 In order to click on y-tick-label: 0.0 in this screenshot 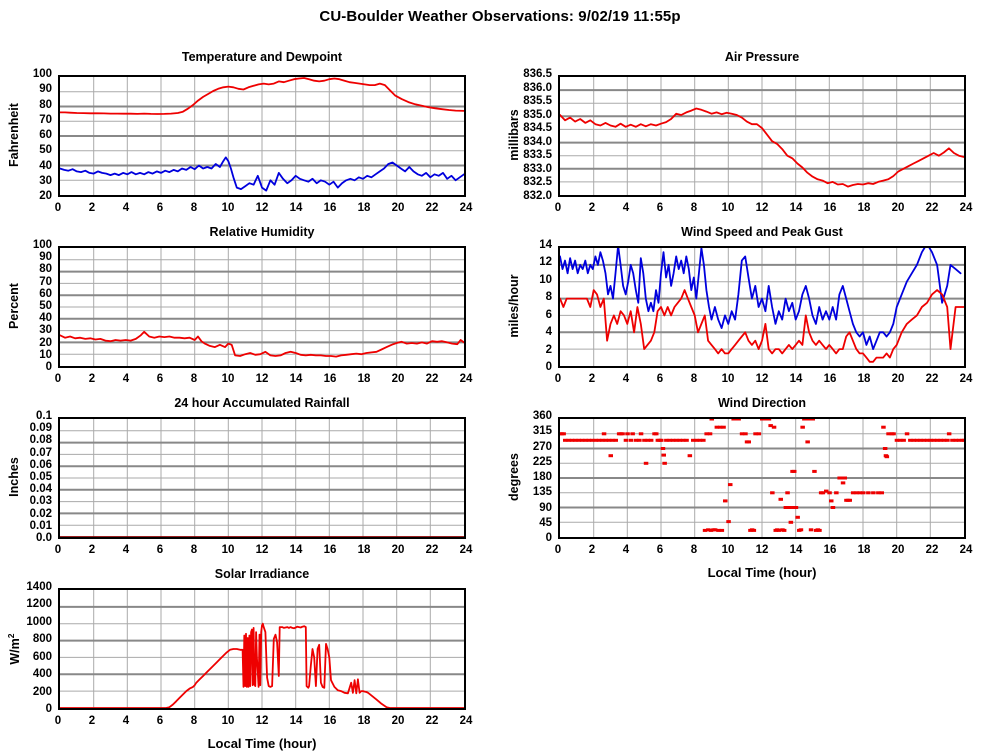, I will do `click(44, 538)`.